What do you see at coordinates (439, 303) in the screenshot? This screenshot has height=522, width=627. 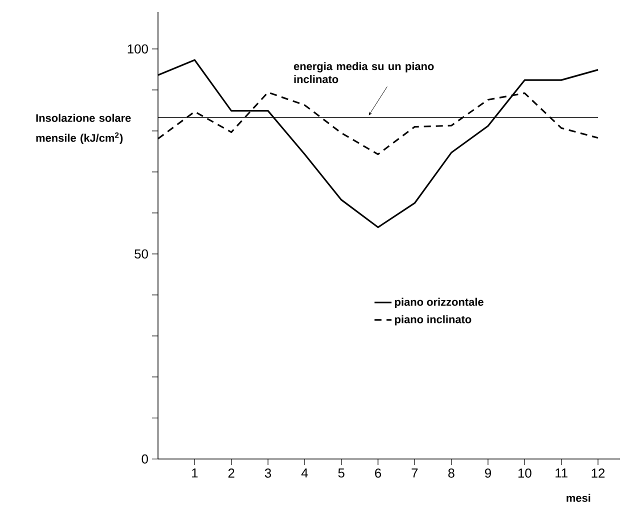 I see `legend-label: piano orizzontale` at bounding box center [439, 303].